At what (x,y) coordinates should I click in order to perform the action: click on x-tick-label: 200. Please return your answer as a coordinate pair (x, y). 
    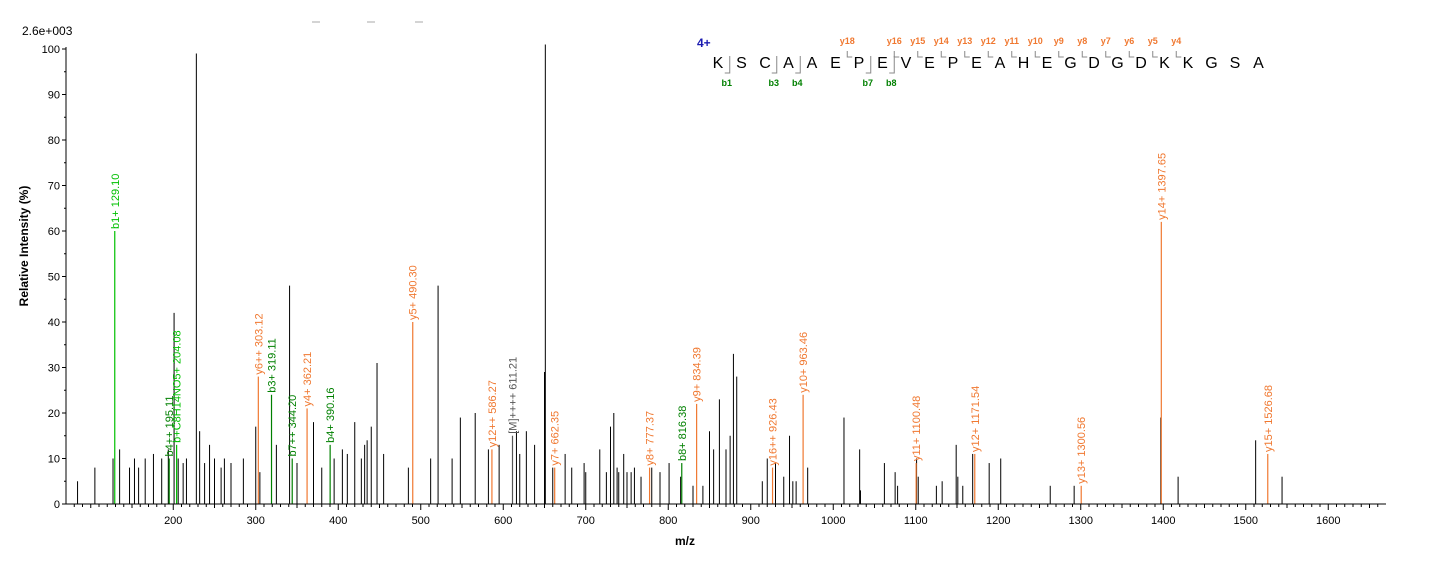
    Looking at the image, I should click on (173, 521).